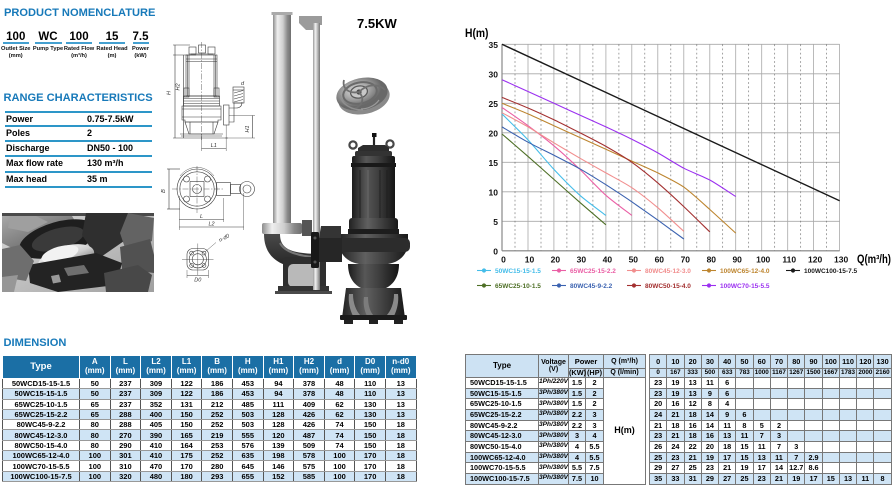 Image resolution: width=893 pixels, height=489 pixels. I want to click on svg-text: 130, so click(841, 259).